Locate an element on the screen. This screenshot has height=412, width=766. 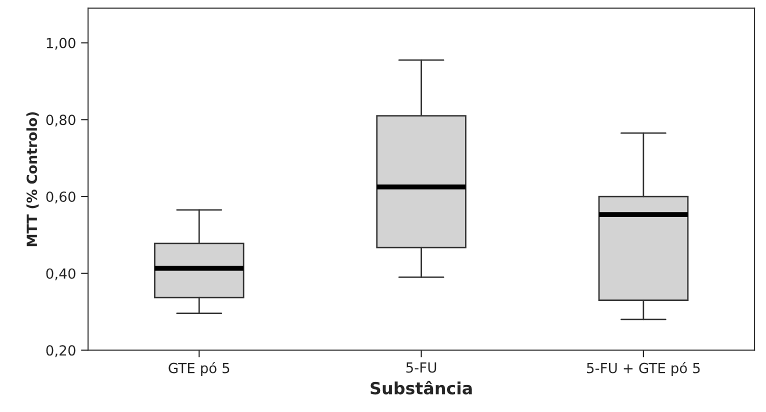
x-axis-title: Substância is located at coordinates (421, 387).